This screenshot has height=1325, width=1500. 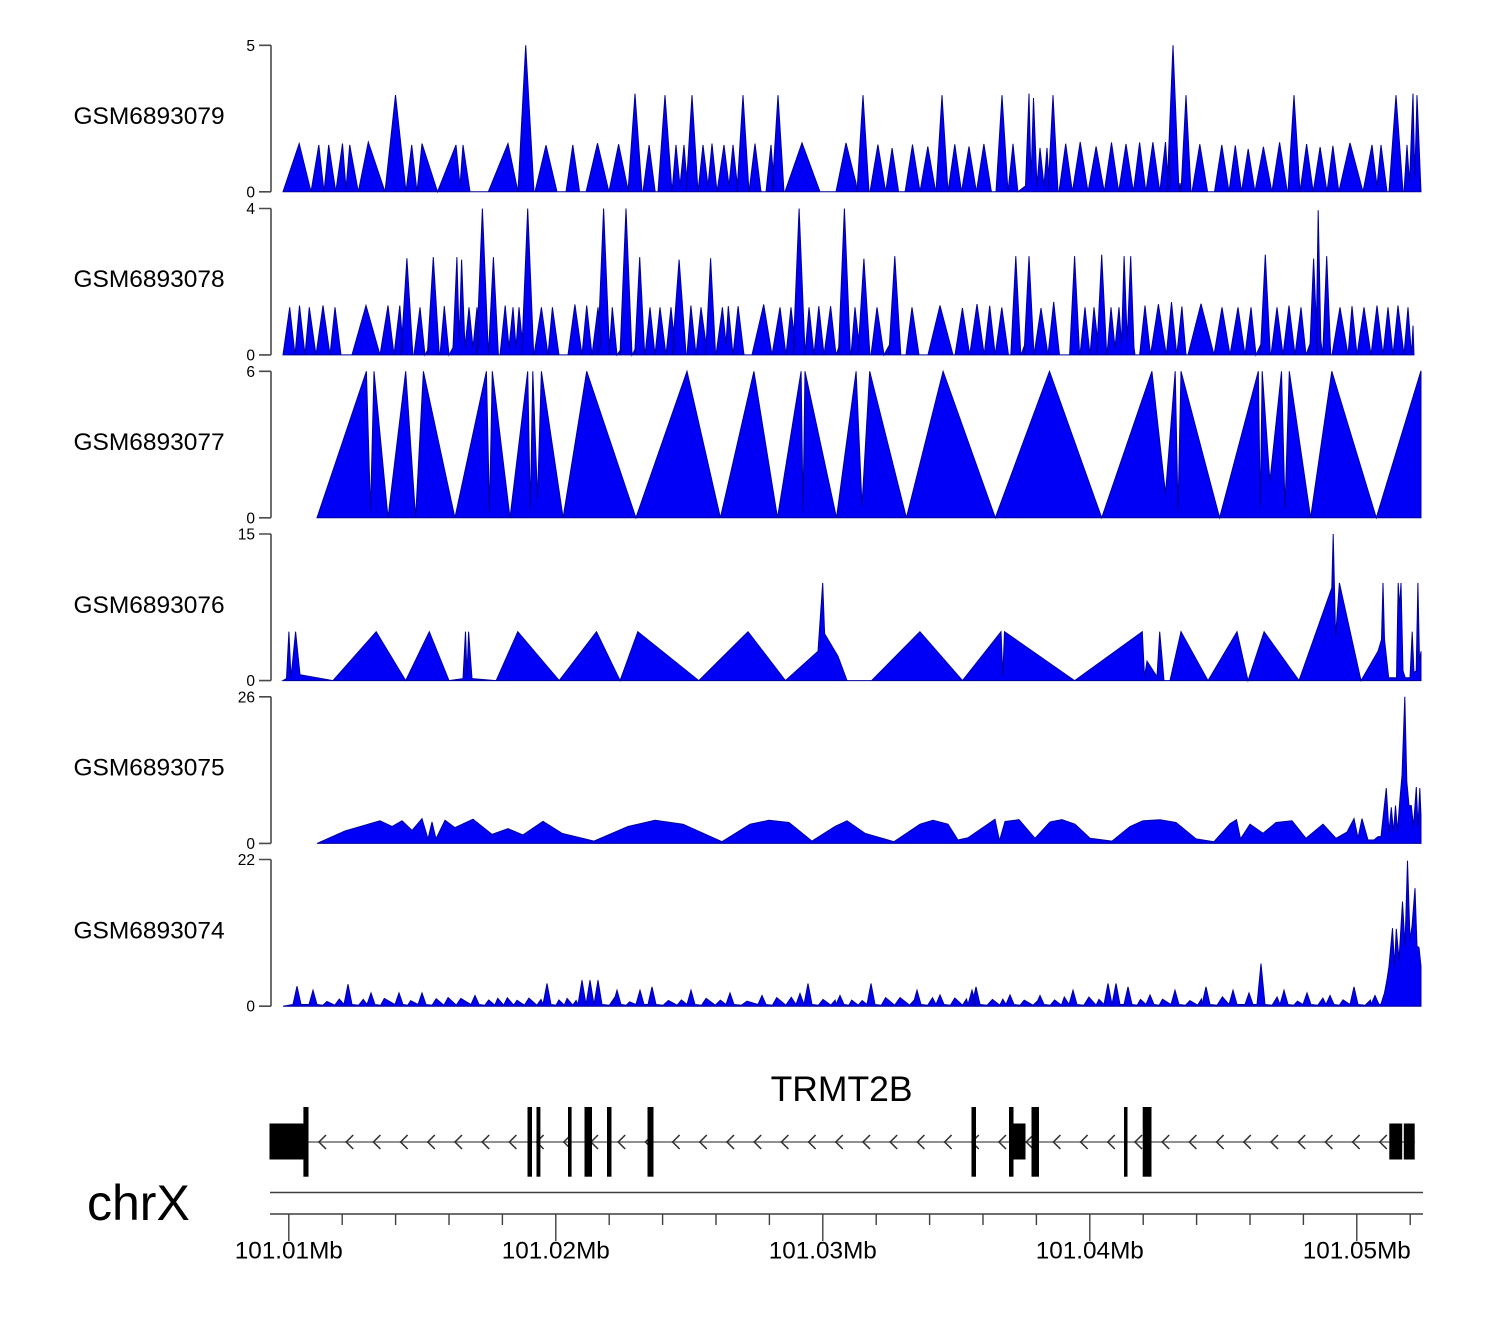 What do you see at coordinates (1357, 1251) in the screenshot?
I see `svg-text: 101.05Mb` at bounding box center [1357, 1251].